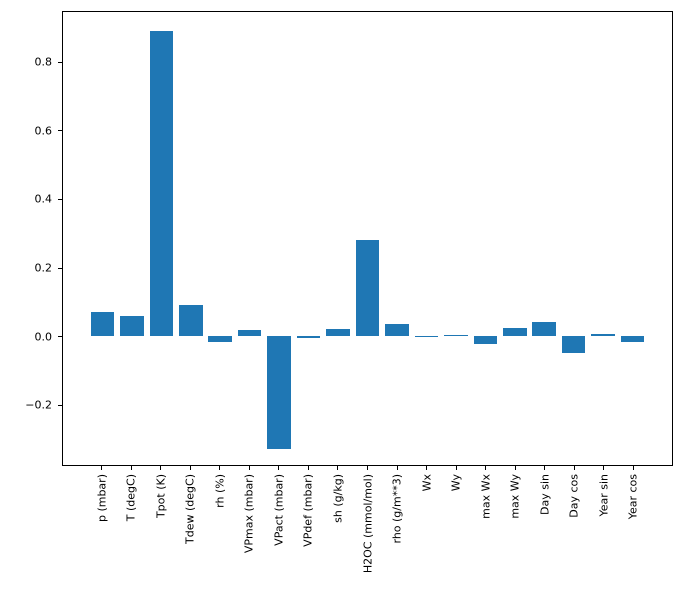 The width and height of the screenshot is (683, 616). What do you see at coordinates (456, 336) in the screenshot?
I see `bar-wy` at bounding box center [456, 336].